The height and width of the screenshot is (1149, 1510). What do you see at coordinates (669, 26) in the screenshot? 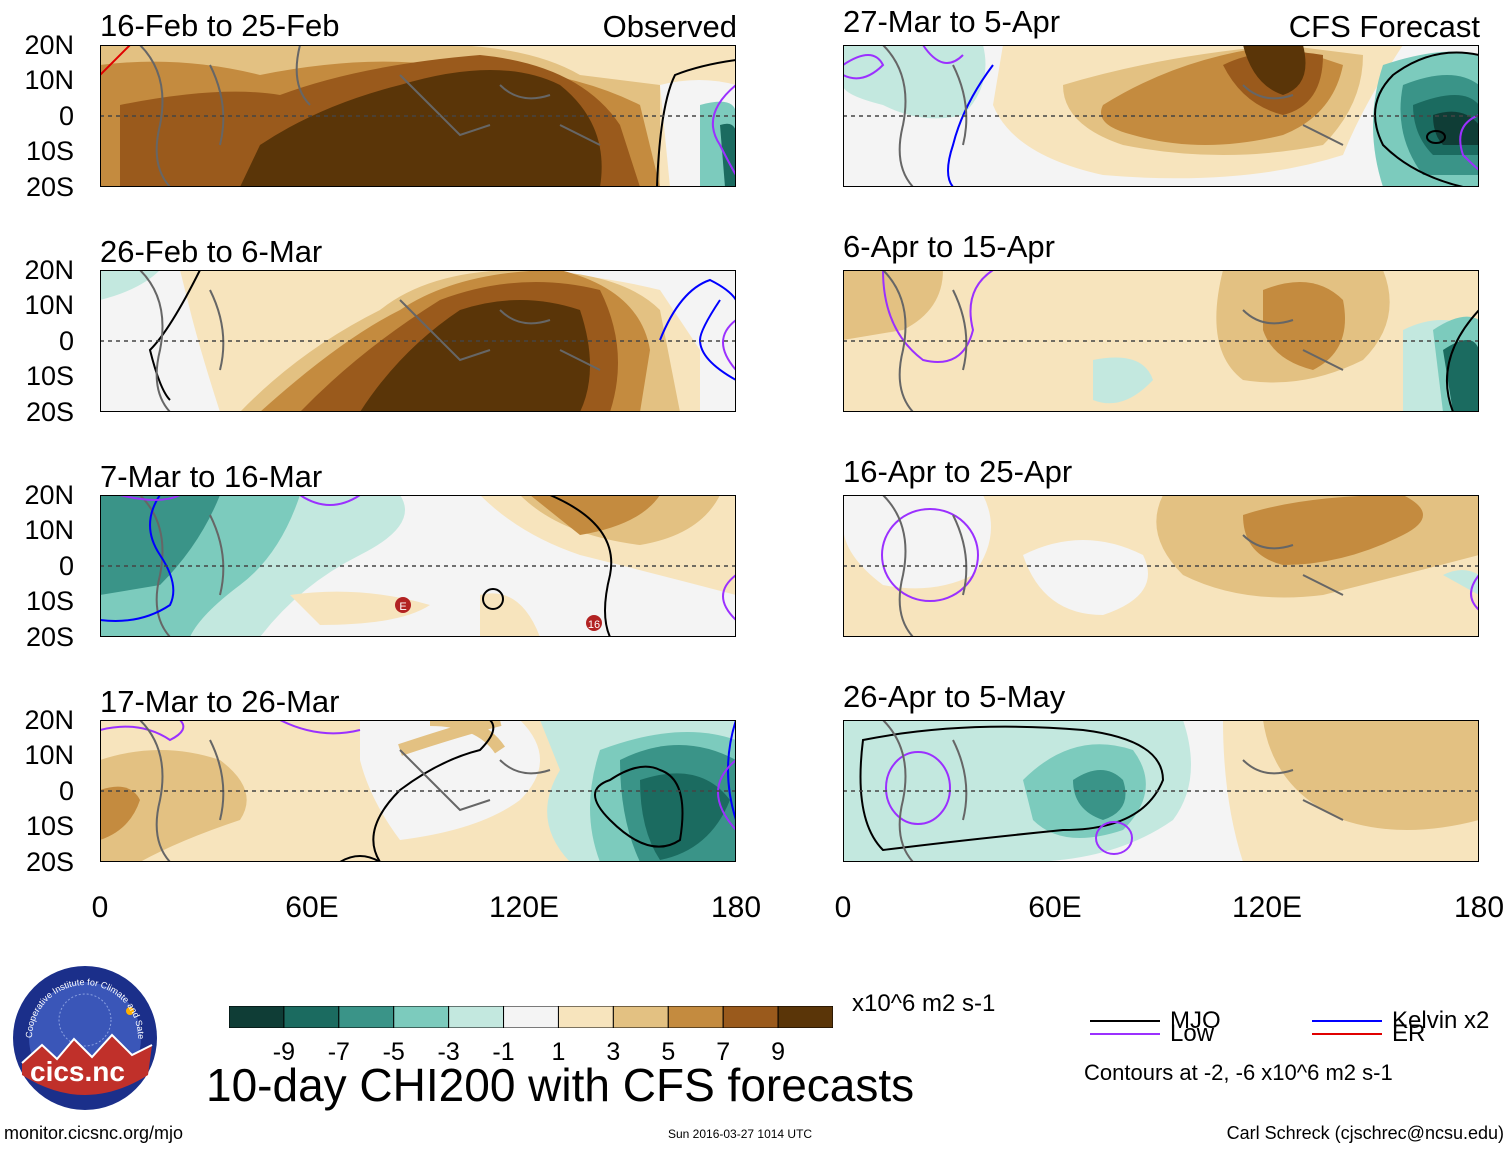
I see `panel-label-observed: Observed` at bounding box center [669, 26].